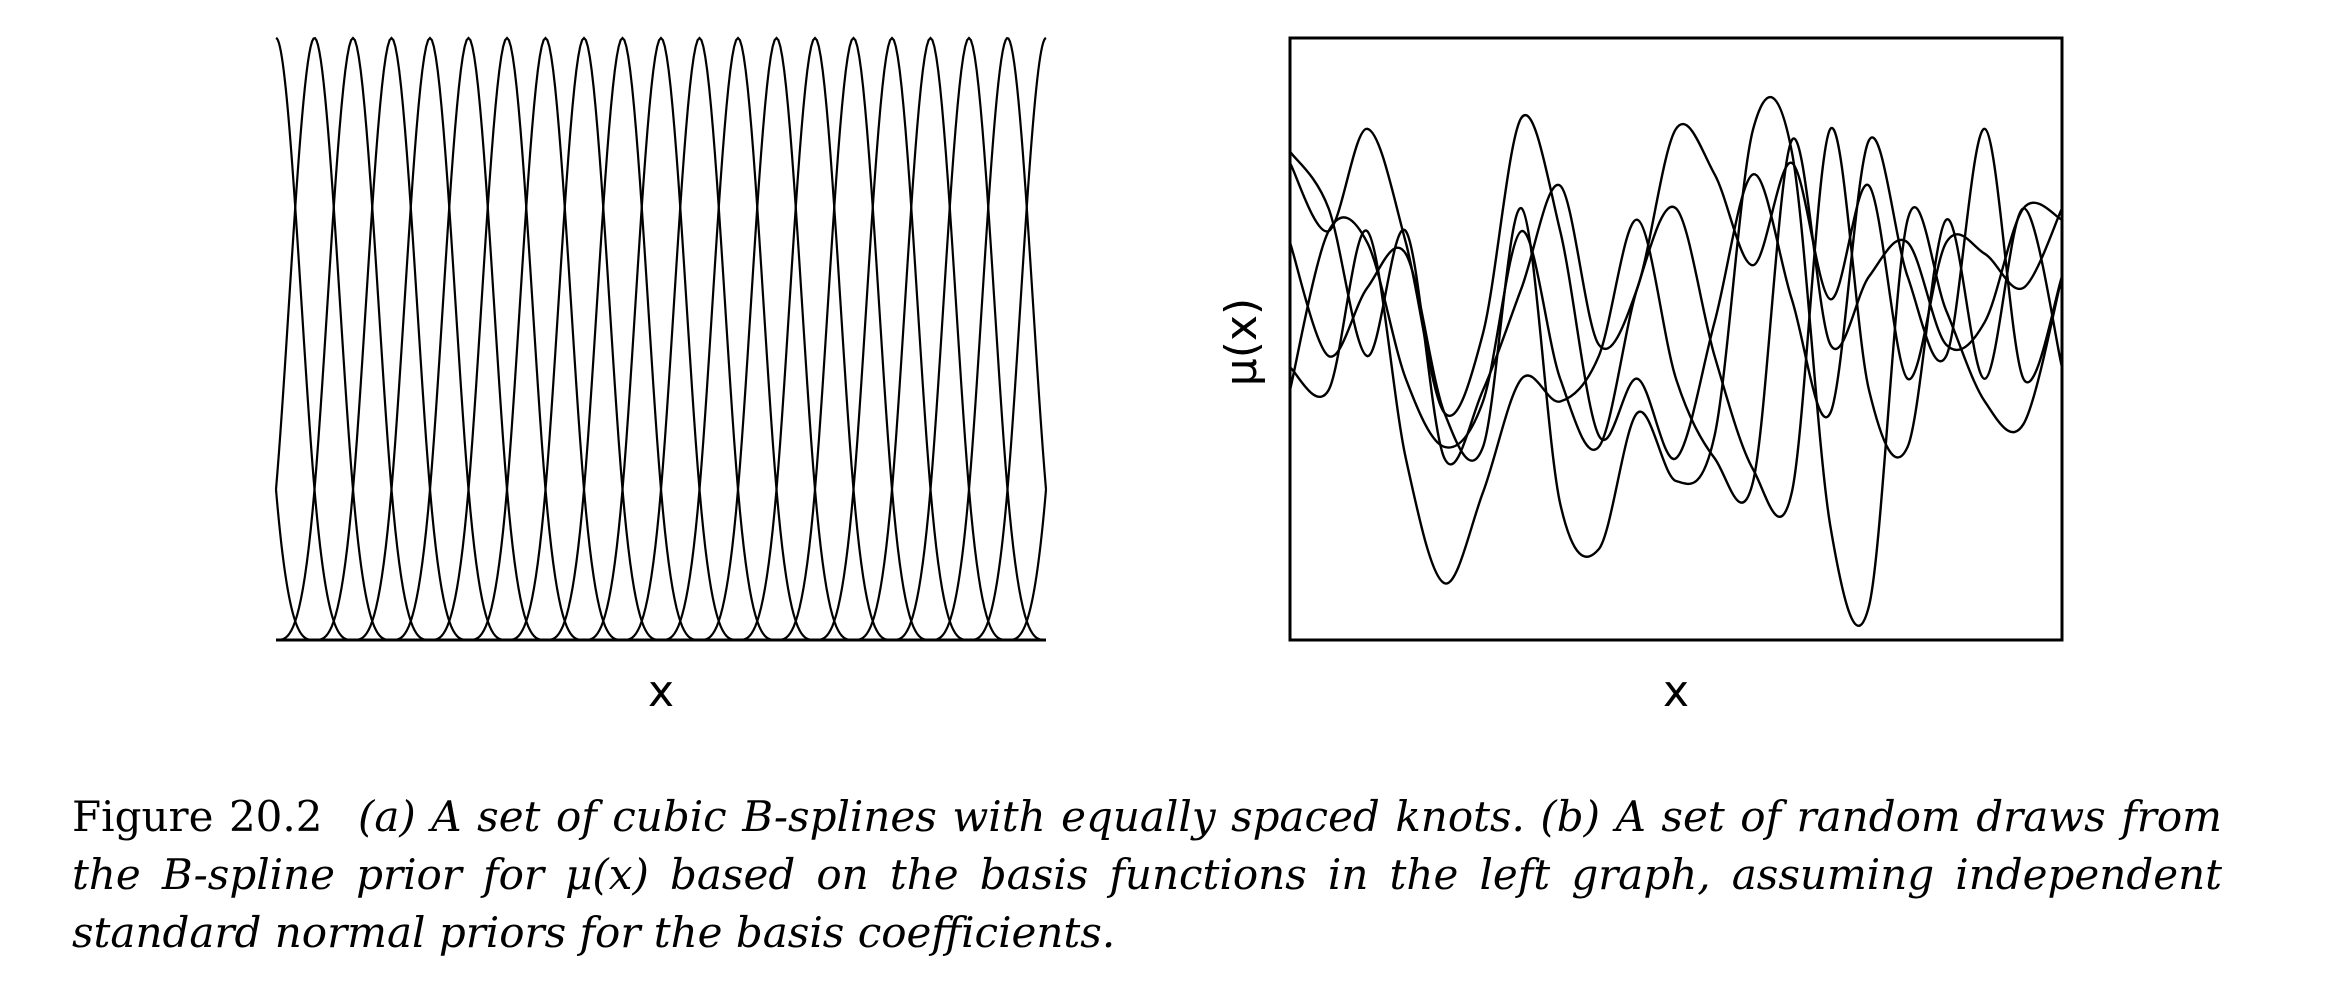  Describe the element at coordinates (197, 816) in the screenshot. I see `figure-caption-label: Figure 20.2` at that location.